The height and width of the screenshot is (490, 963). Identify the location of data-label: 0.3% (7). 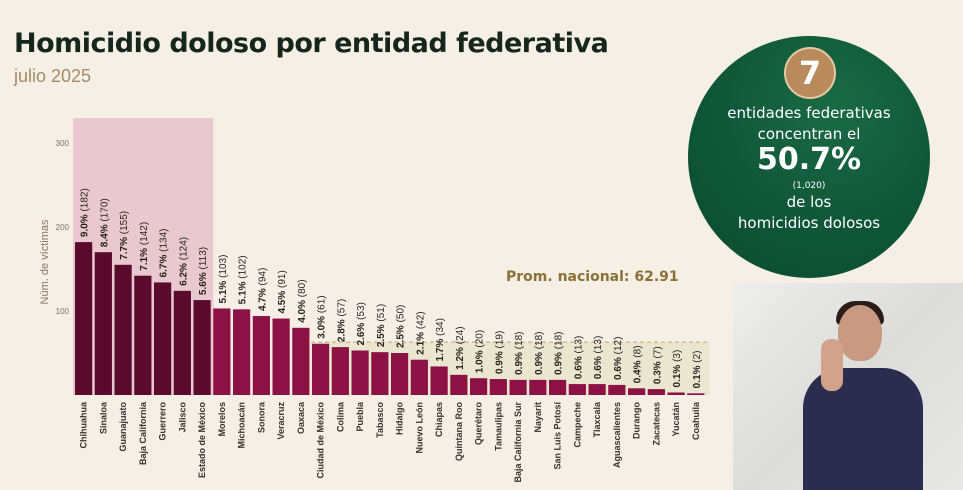
(657, 365).